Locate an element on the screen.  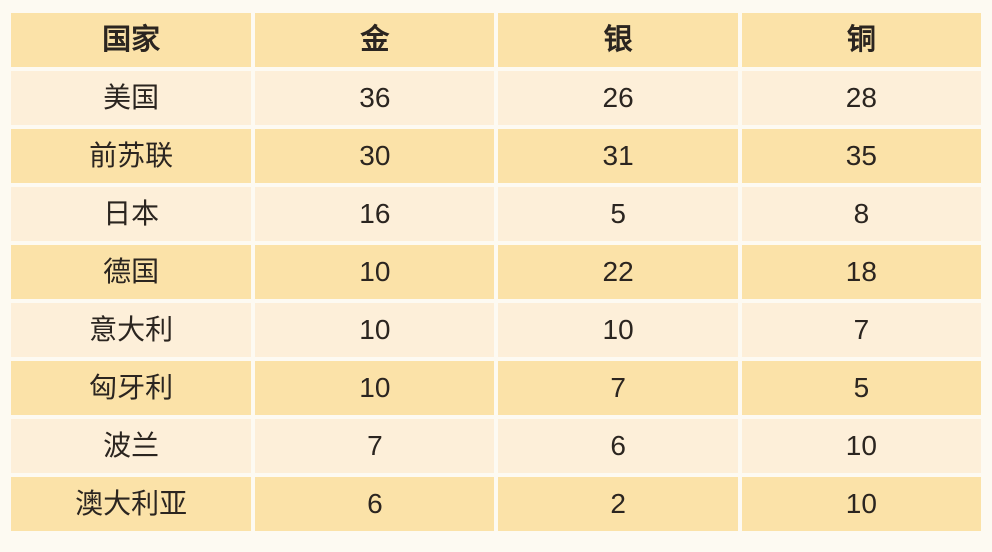
cell-silver: 10 is located at coordinates (618, 330).